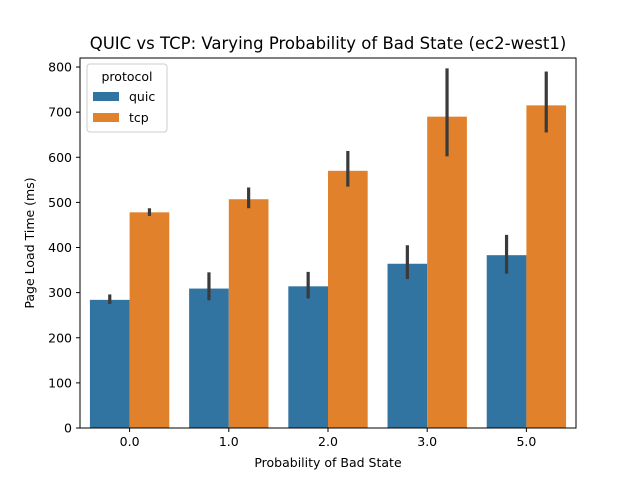 This screenshot has height=480, width=640. I want to click on bar-tcp-2.0, so click(348, 299).